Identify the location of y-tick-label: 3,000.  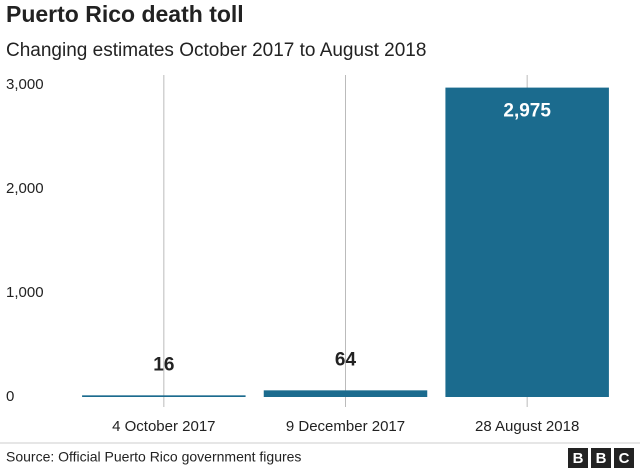
(25, 84).